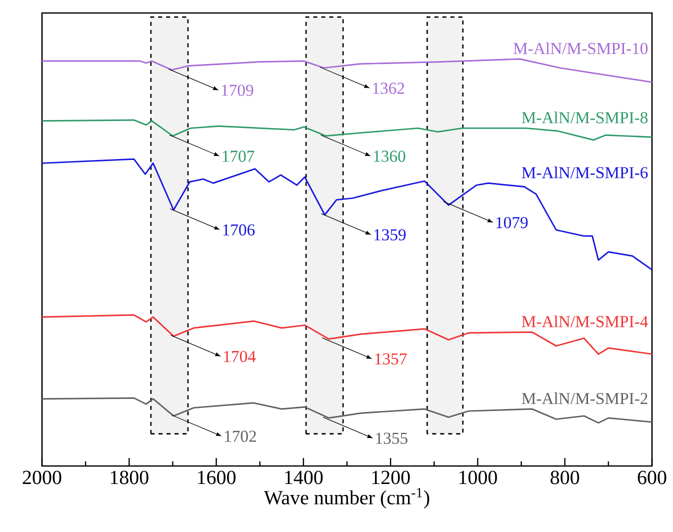 The height and width of the screenshot is (532, 673). I want to click on annotation: 1362, so click(388, 88).